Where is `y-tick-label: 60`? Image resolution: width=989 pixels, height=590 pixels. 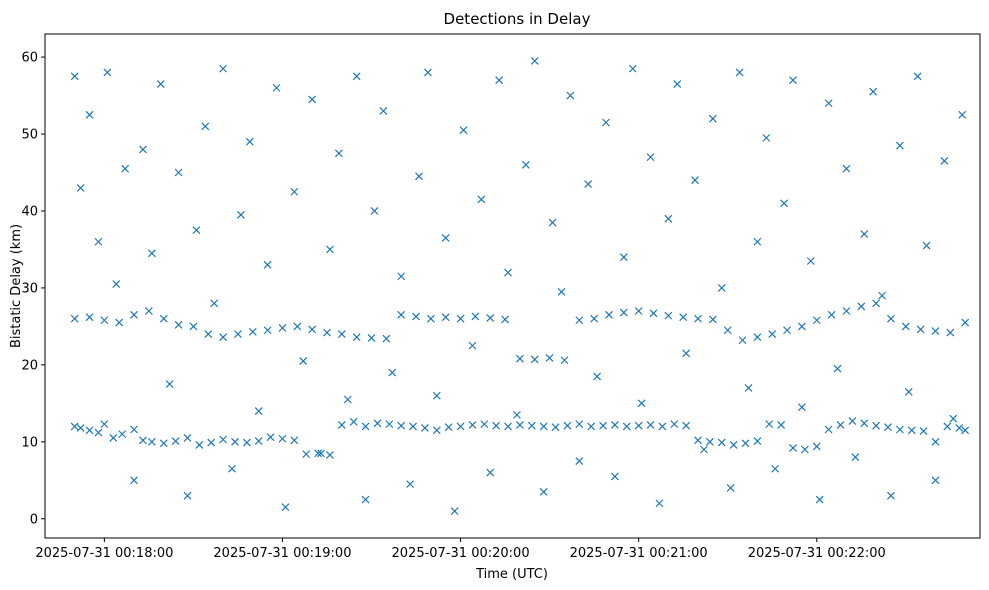 y-tick-label: 60 is located at coordinates (29, 58).